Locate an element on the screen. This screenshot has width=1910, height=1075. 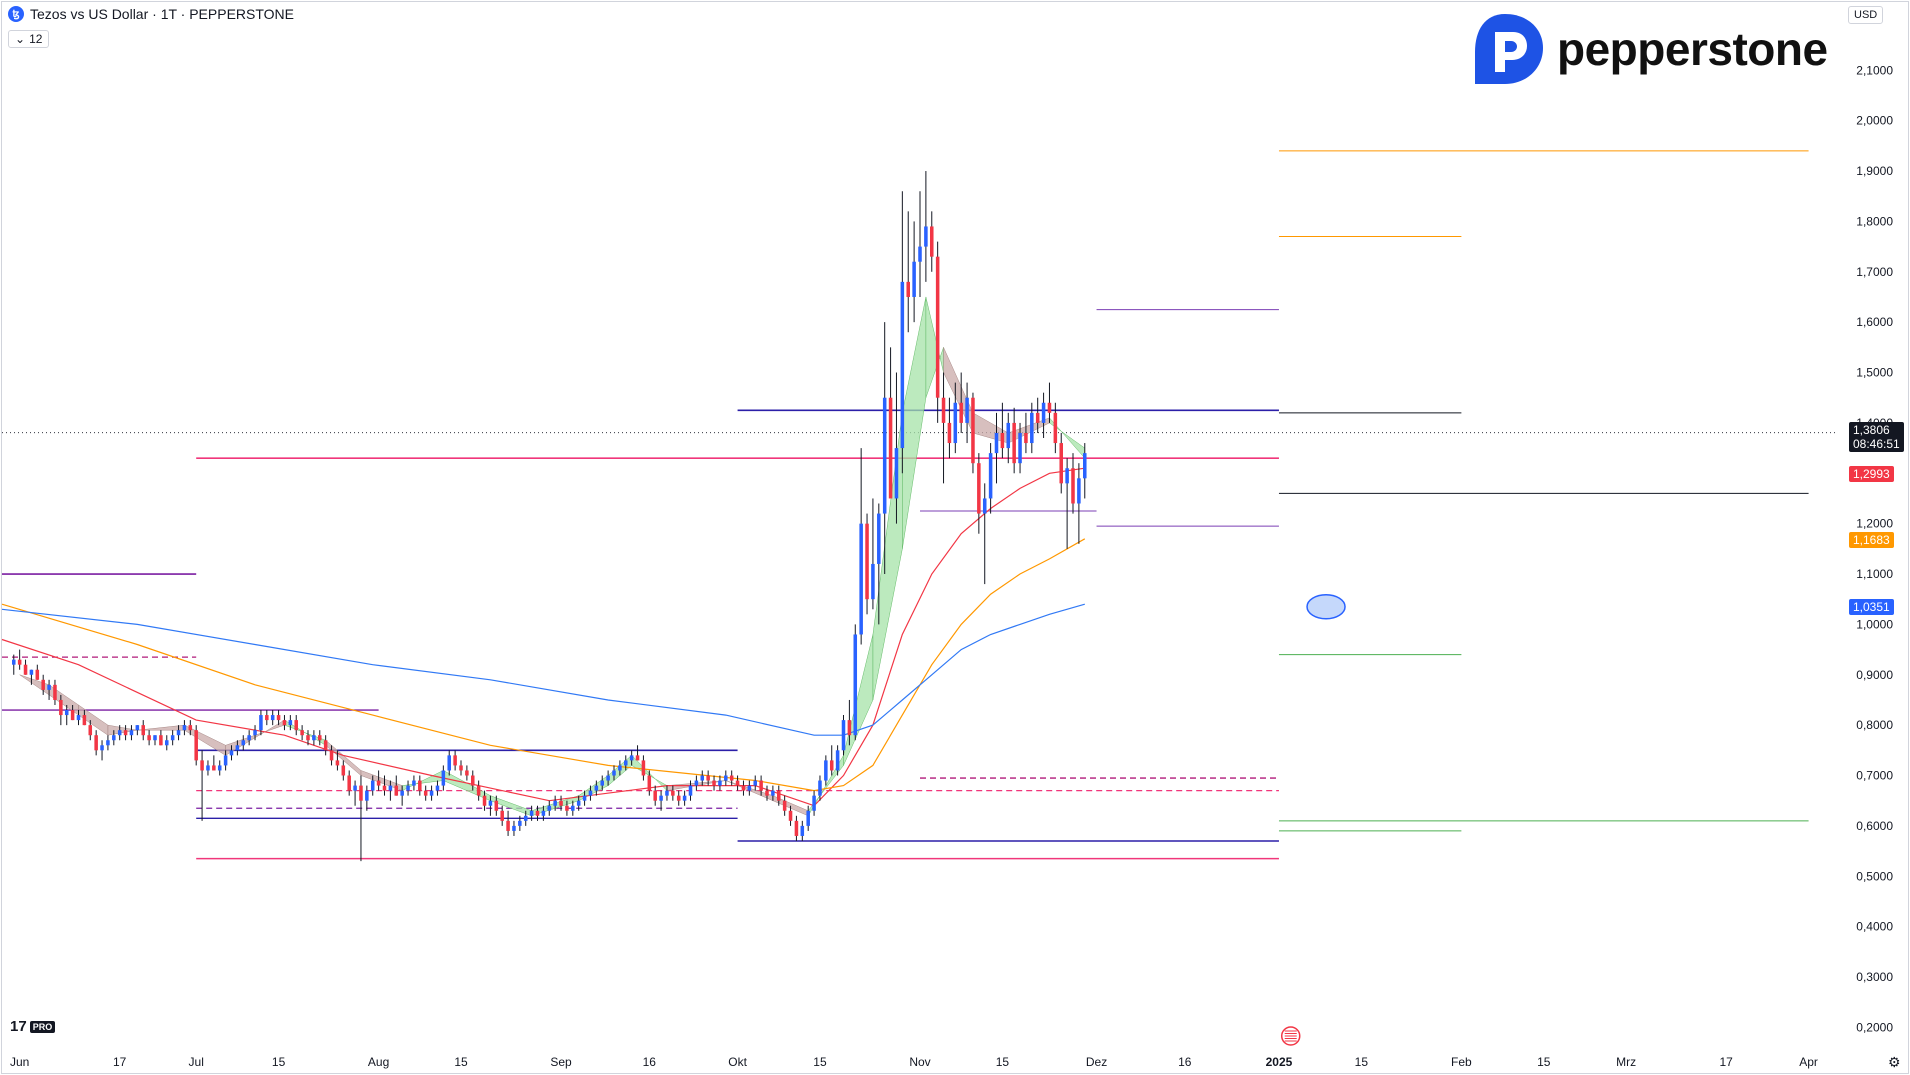
price-tag-value: 1,3806 is located at coordinates (1871, 429).